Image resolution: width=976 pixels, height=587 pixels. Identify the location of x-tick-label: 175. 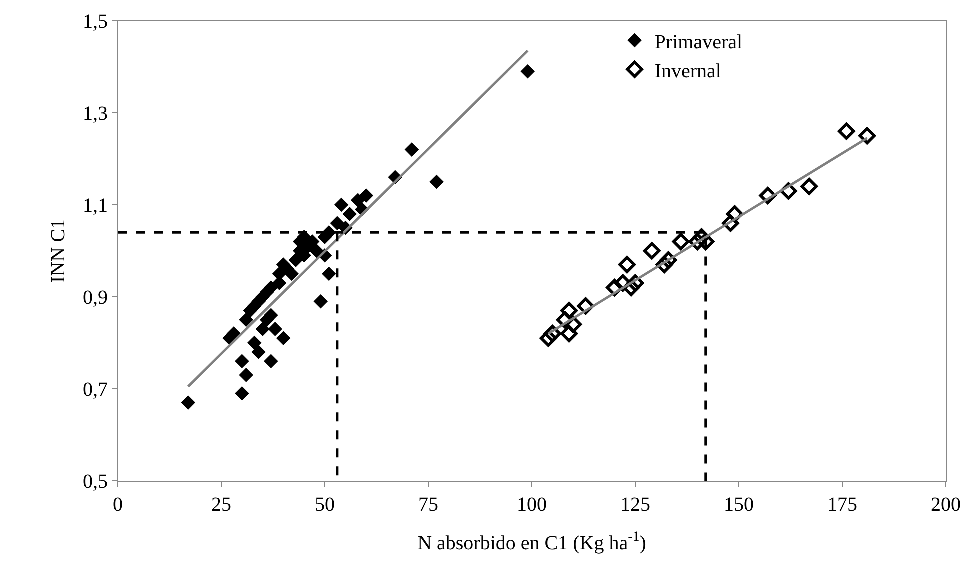
(843, 505).